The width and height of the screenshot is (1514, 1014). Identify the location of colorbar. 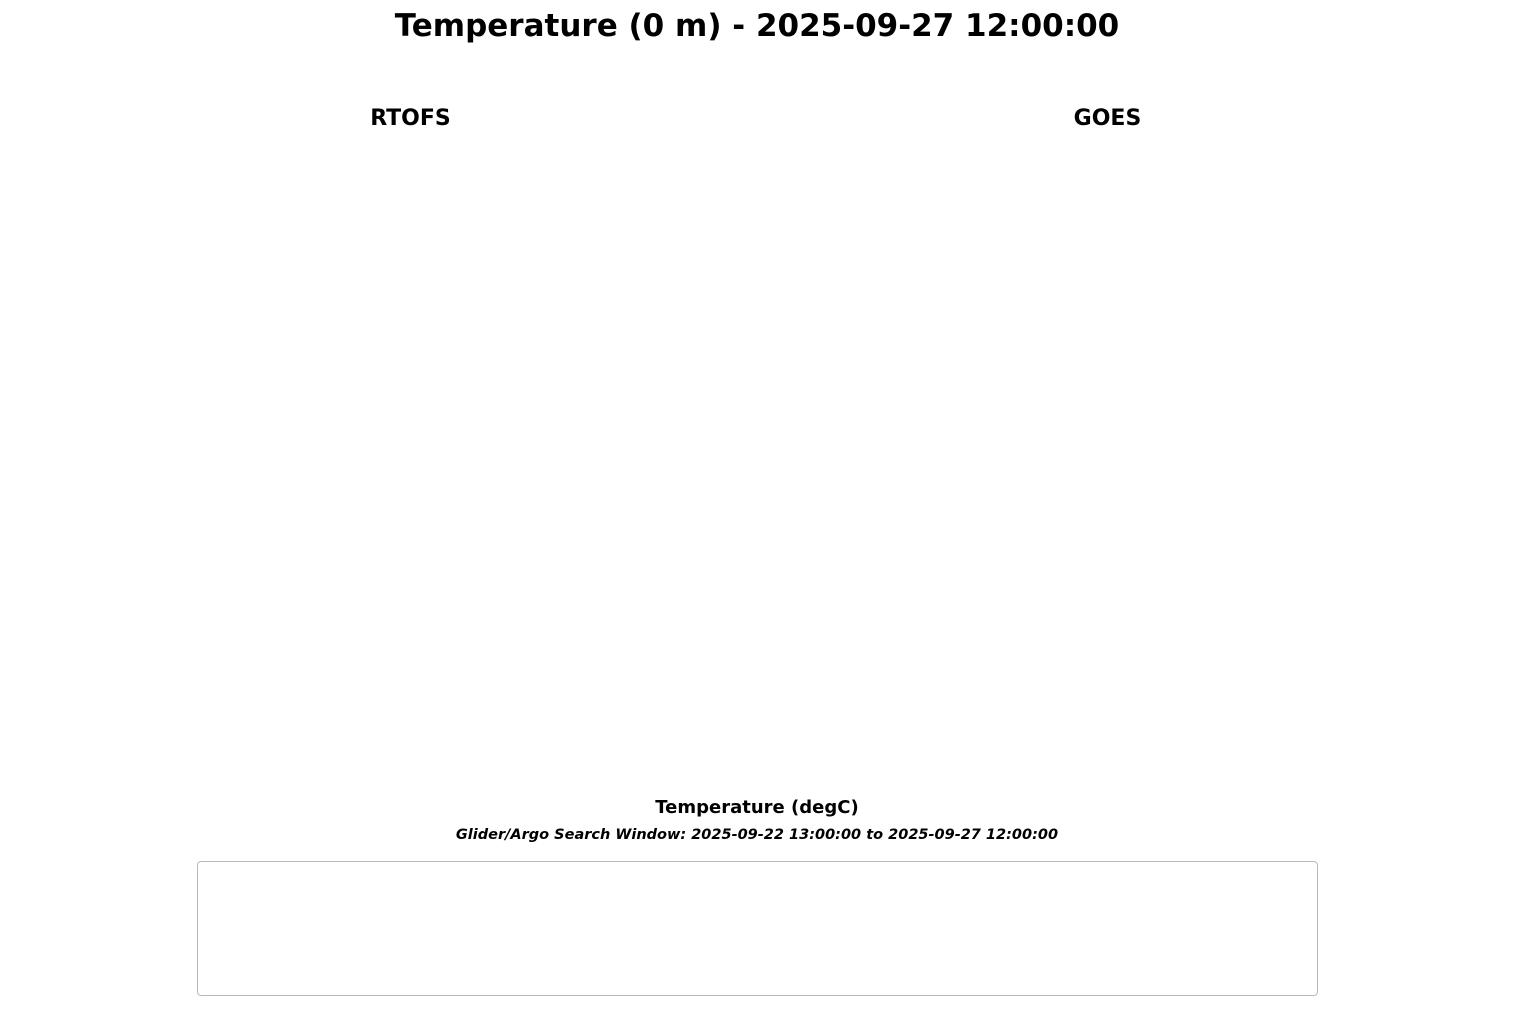
(760, 772).